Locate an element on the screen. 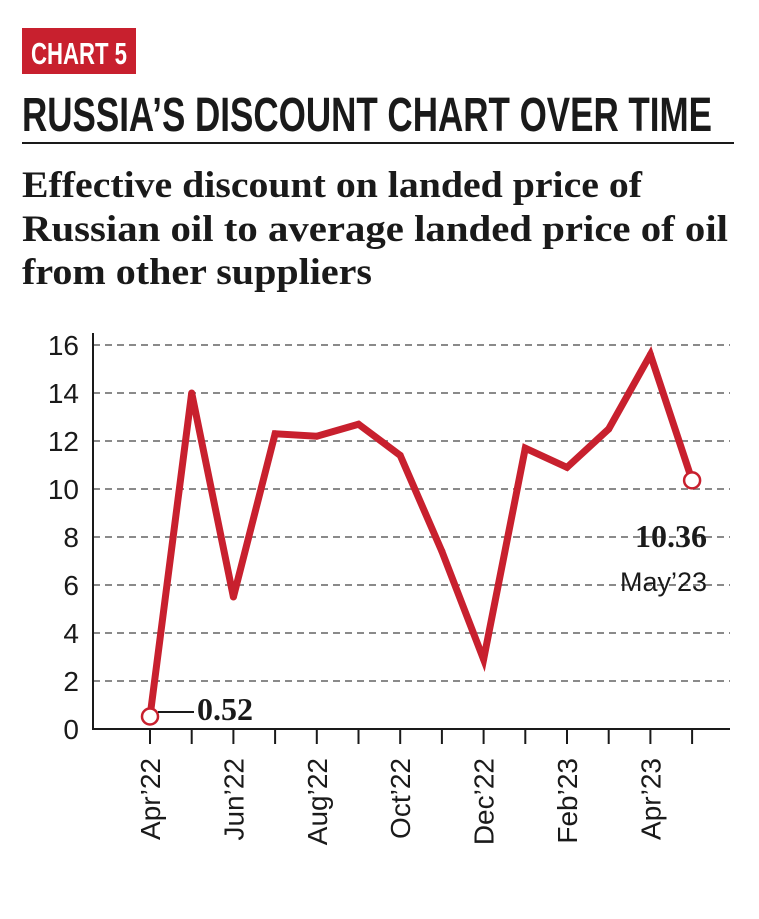  x-tick-label: Aug’22 is located at coordinates (317, 801).